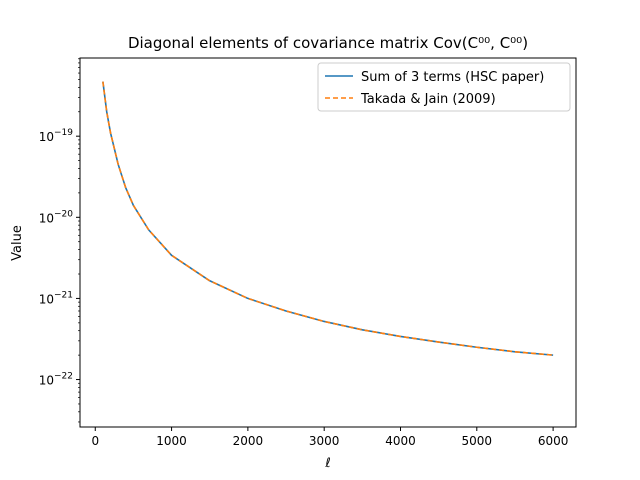 The height and width of the screenshot is (480, 640). I want to click on x-axis: 0 1000 2000 3000 4000 5000 6000, so click(329, 437).